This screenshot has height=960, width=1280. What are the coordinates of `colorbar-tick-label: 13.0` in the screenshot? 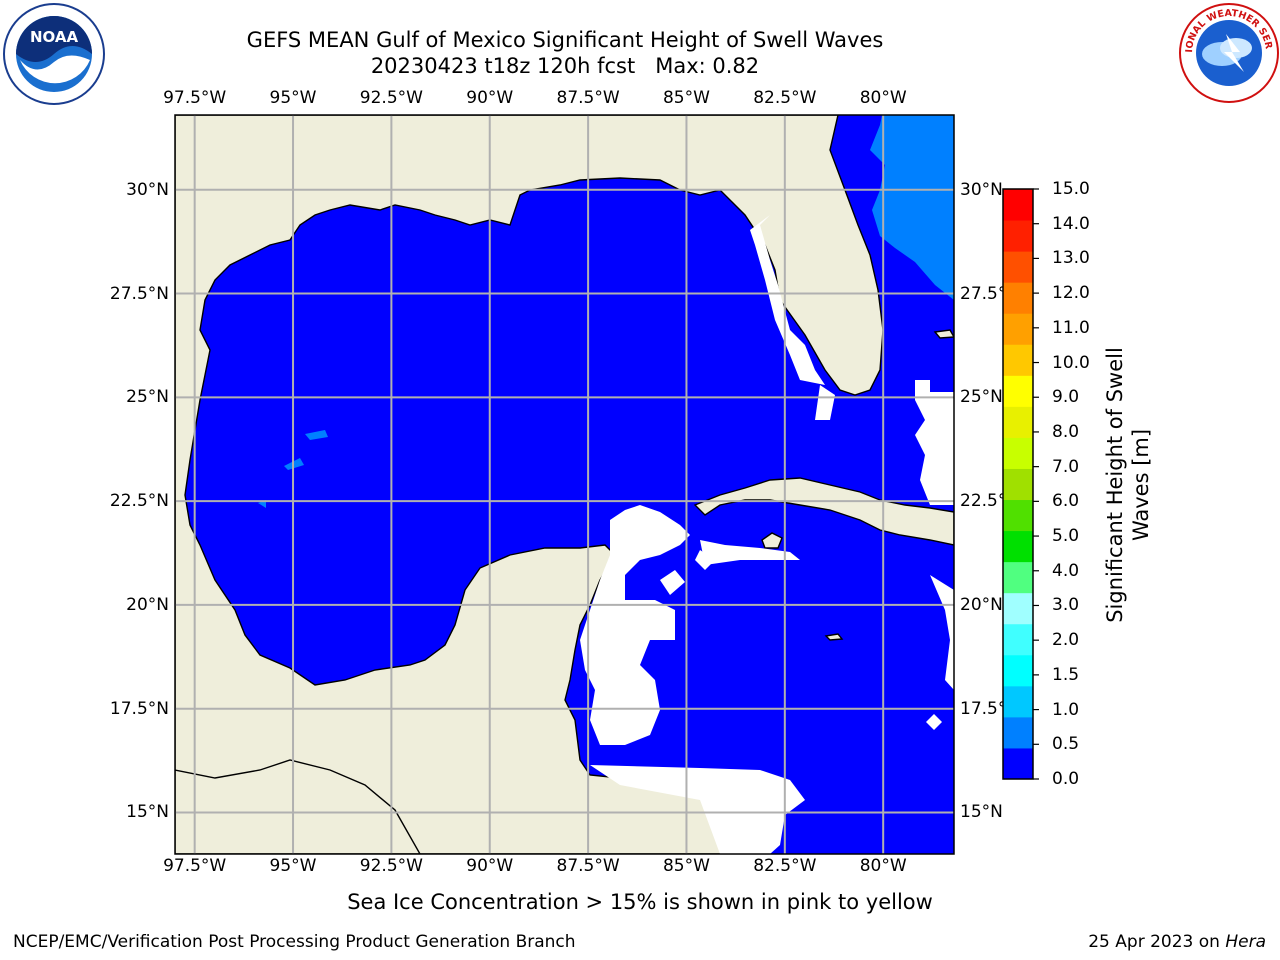 It's located at (1071, 258).